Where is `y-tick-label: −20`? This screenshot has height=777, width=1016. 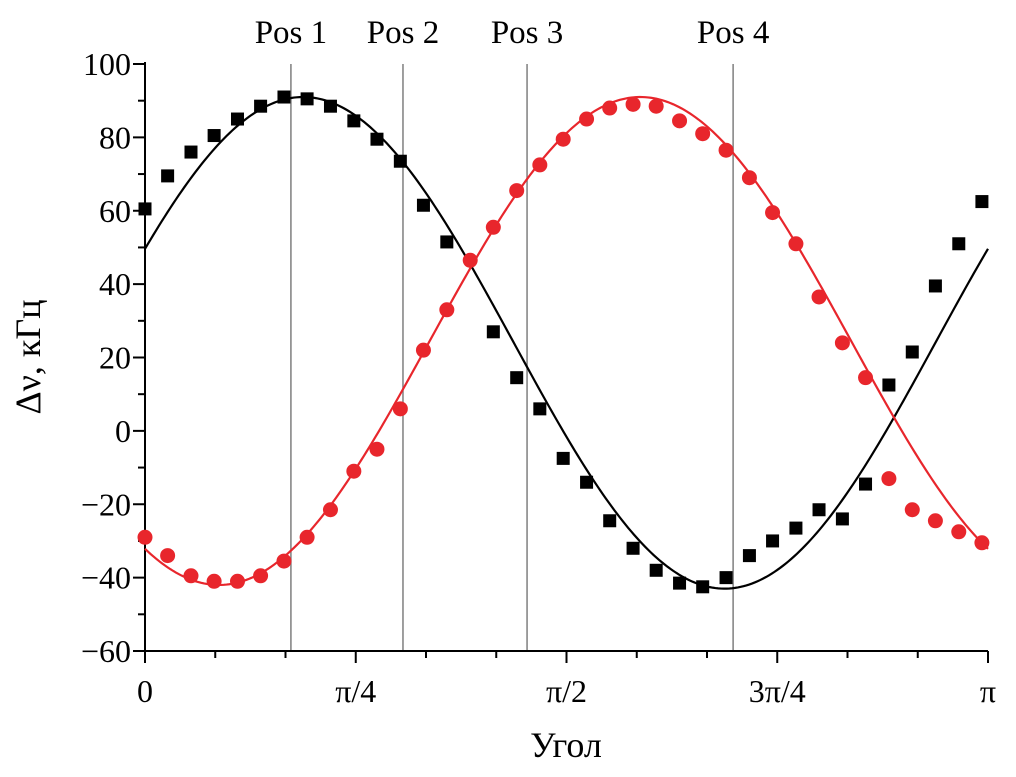 y-tick-label: −20 is located at coordinates (106, 504).